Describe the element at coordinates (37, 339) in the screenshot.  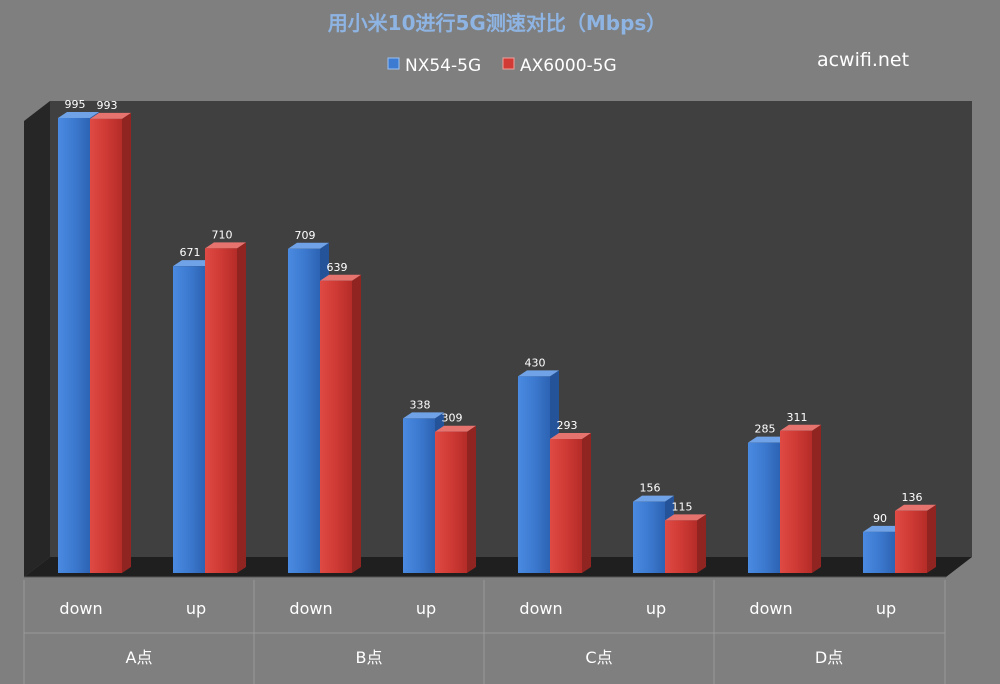
I see `plot-side-wall` at that location.